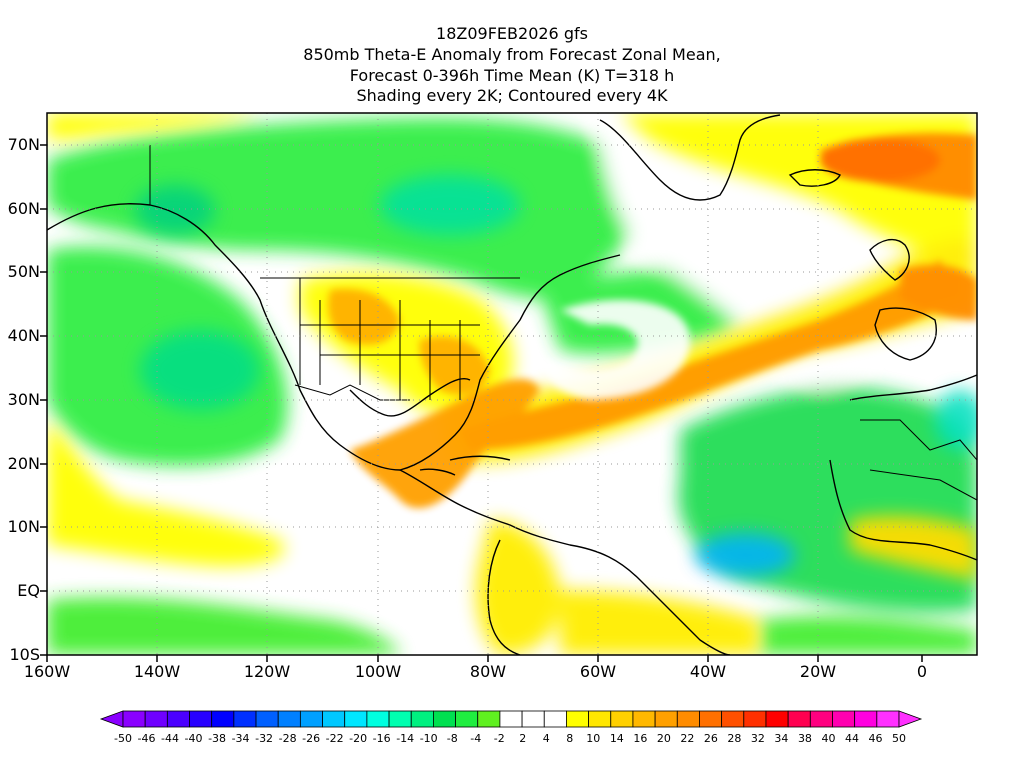  What do you see at coordinates (710, 738) in the screenshot?
I see `colorbar-label: 26` at bounding box center [710, 738].